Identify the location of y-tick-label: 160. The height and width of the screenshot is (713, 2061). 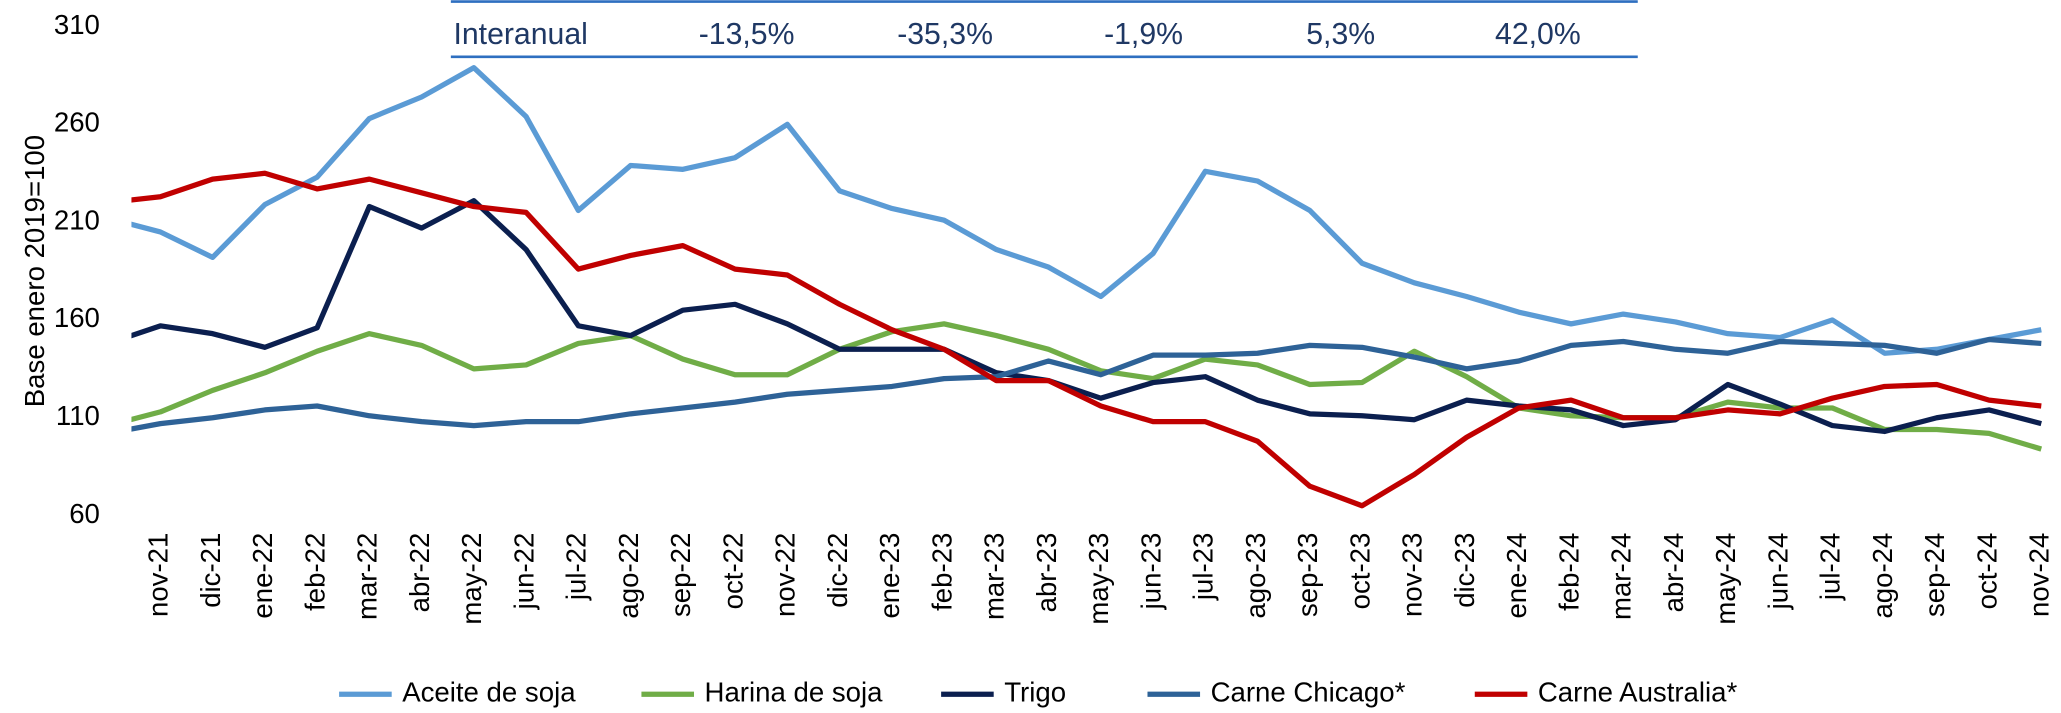
(77, 317).